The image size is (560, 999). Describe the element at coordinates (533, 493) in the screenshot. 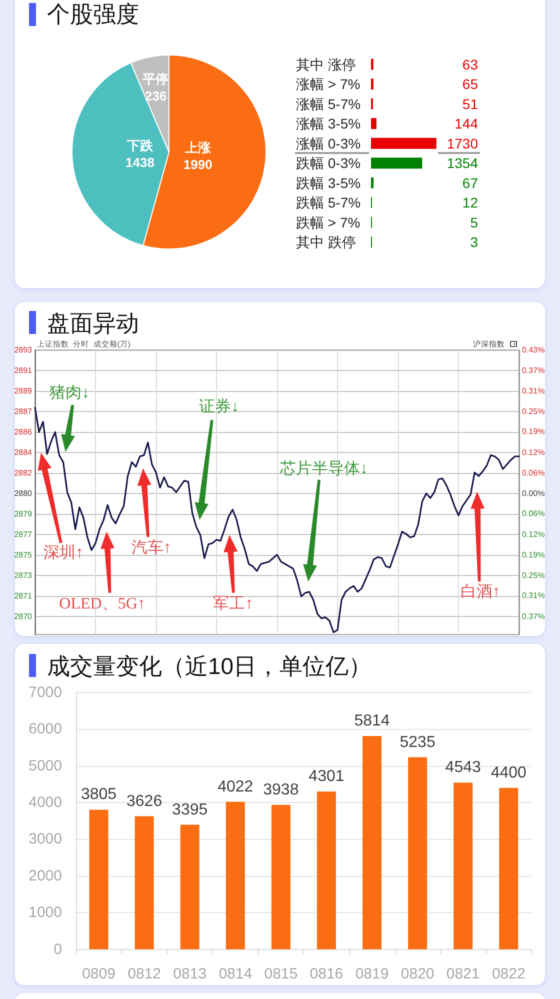

I see `y2-tick-label: 0.00%` at that location.